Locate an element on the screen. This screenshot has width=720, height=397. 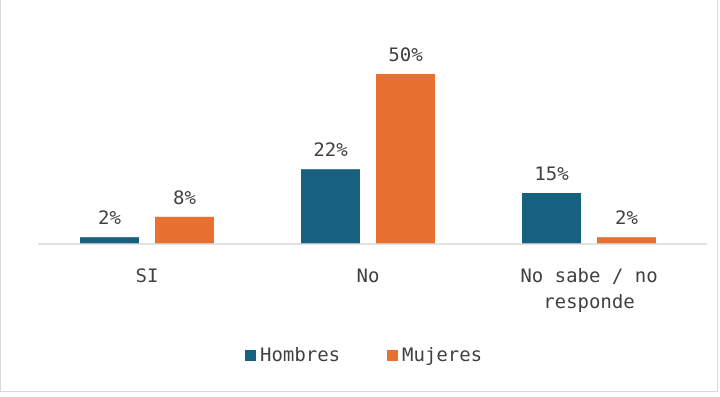
legend: Hombres Mujeres is located at coordinates (363, 355).